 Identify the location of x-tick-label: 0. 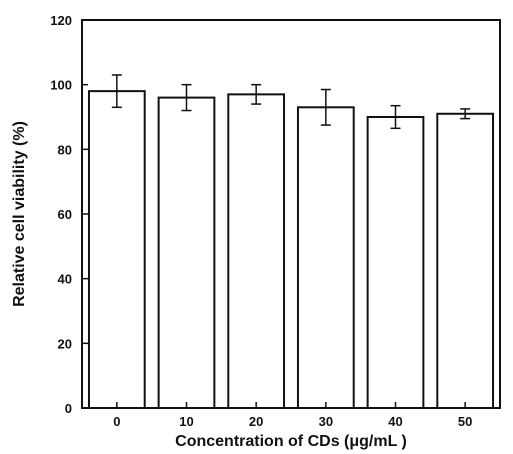
(116, 421).